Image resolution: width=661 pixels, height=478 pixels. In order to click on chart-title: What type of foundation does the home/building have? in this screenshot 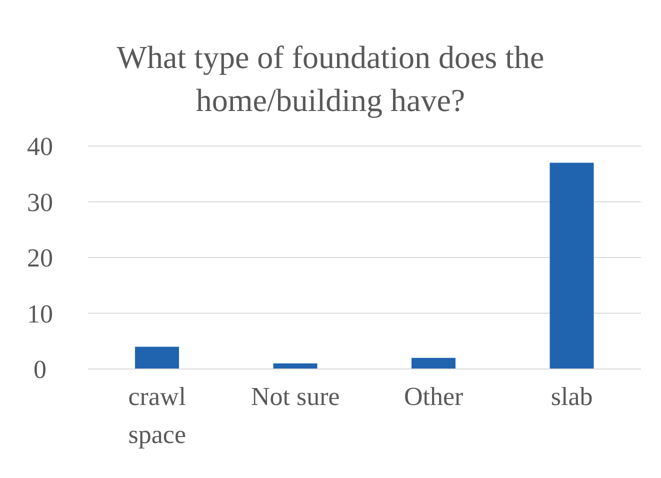, I will do `click(330, 78)`.